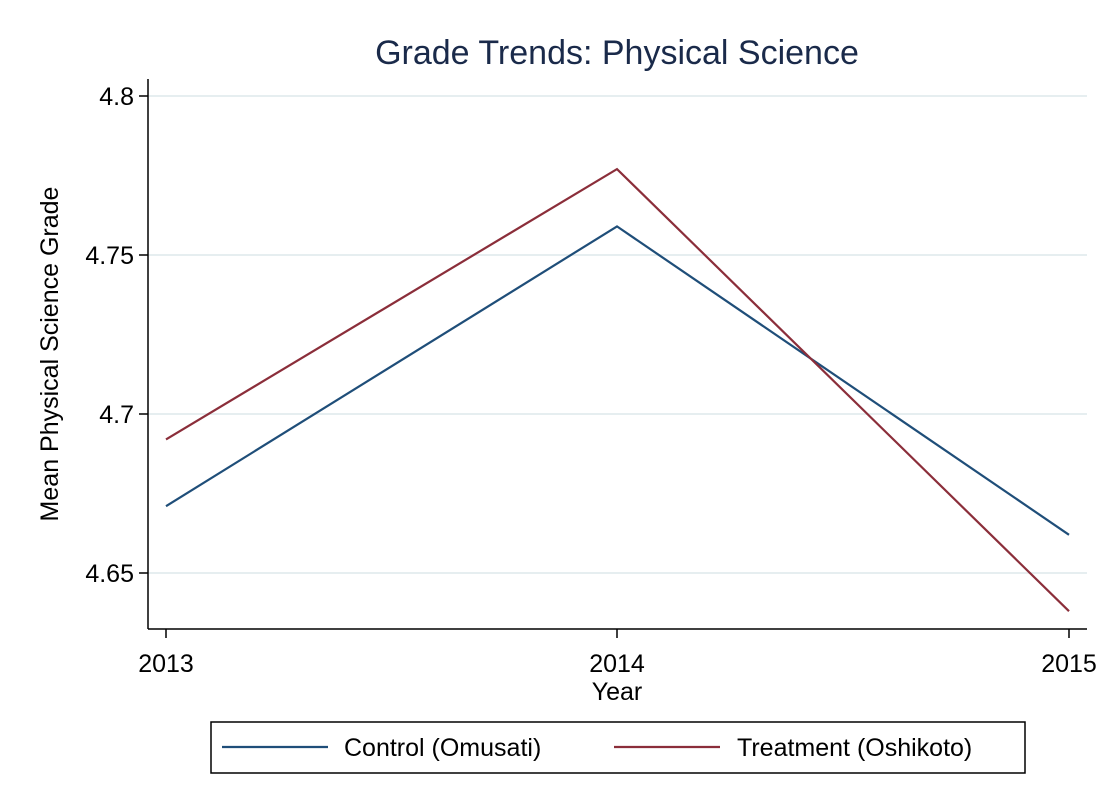 This screenshot has width=1116, height=812. Describe the element at coordinates (618, 747) in the screenshot. I see `legend: Control (Omusati) Treatment (Oshikoto)` at that location.